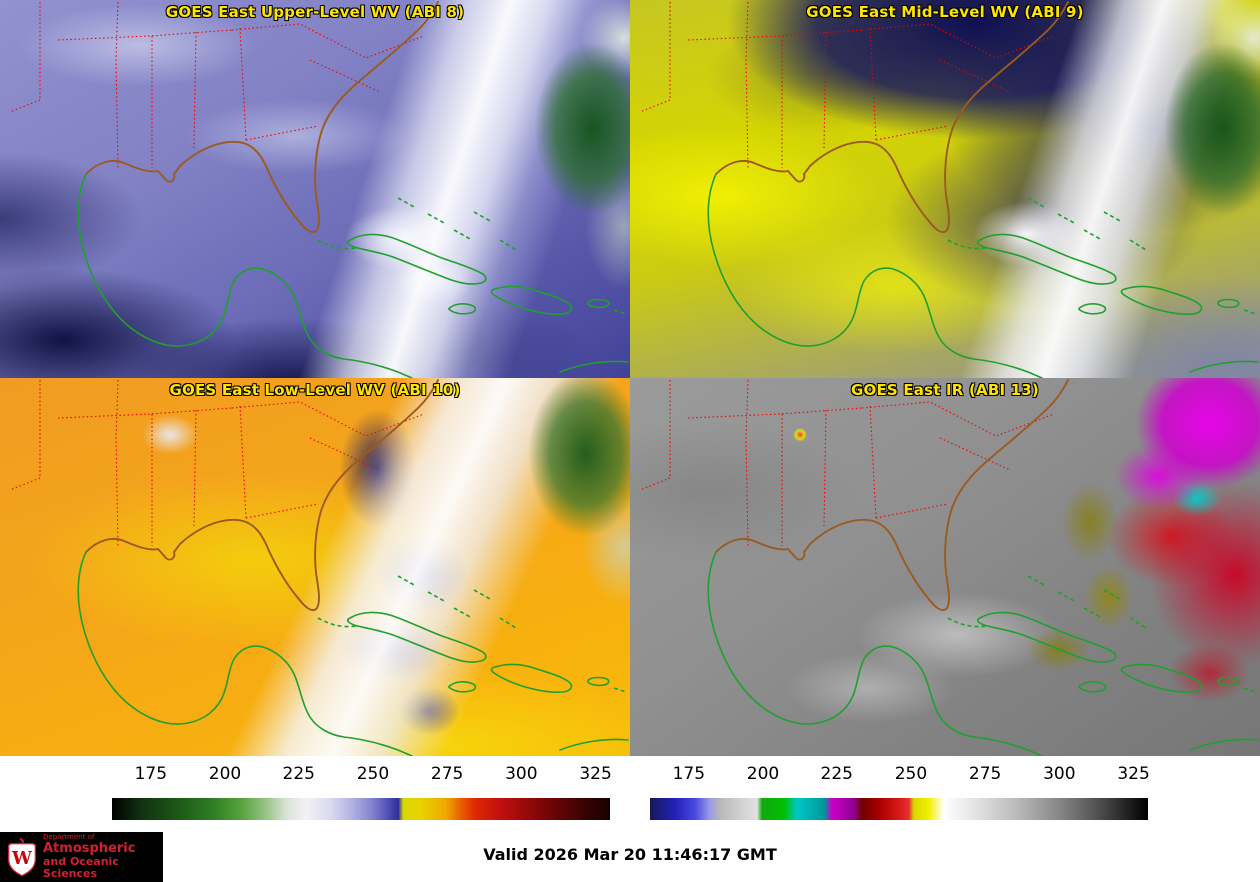  I want to click on valid-time-label: Valid 2026 Mar 20 11:46:17 GMT, so click(630, 854).